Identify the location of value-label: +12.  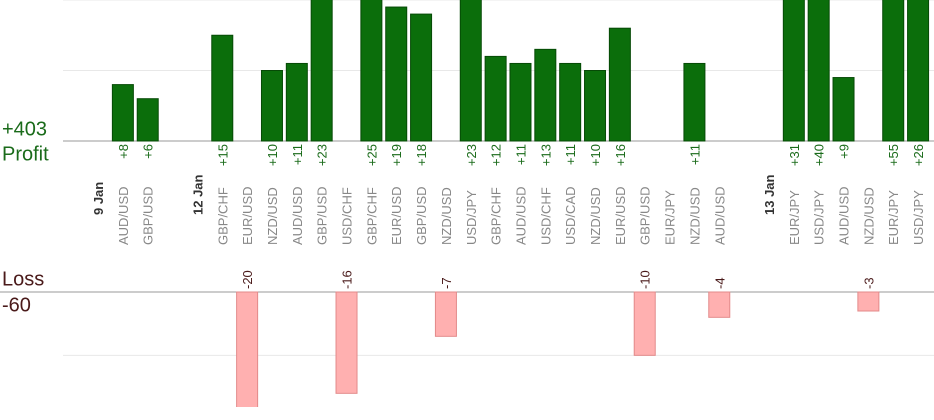
(496, 155).